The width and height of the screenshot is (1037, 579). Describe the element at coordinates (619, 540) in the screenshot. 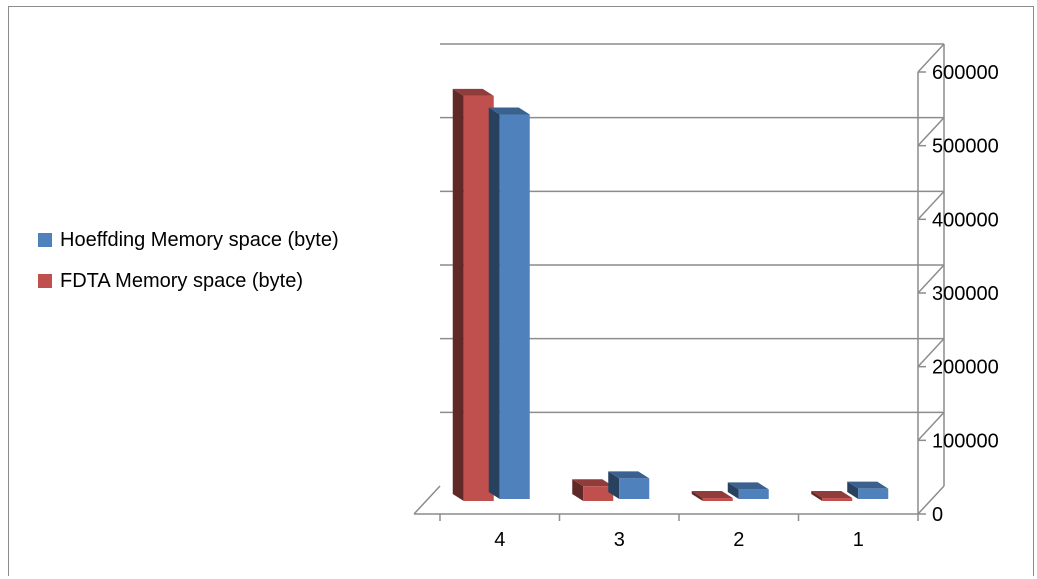

I see `xtick-label-3: 3` at that location.